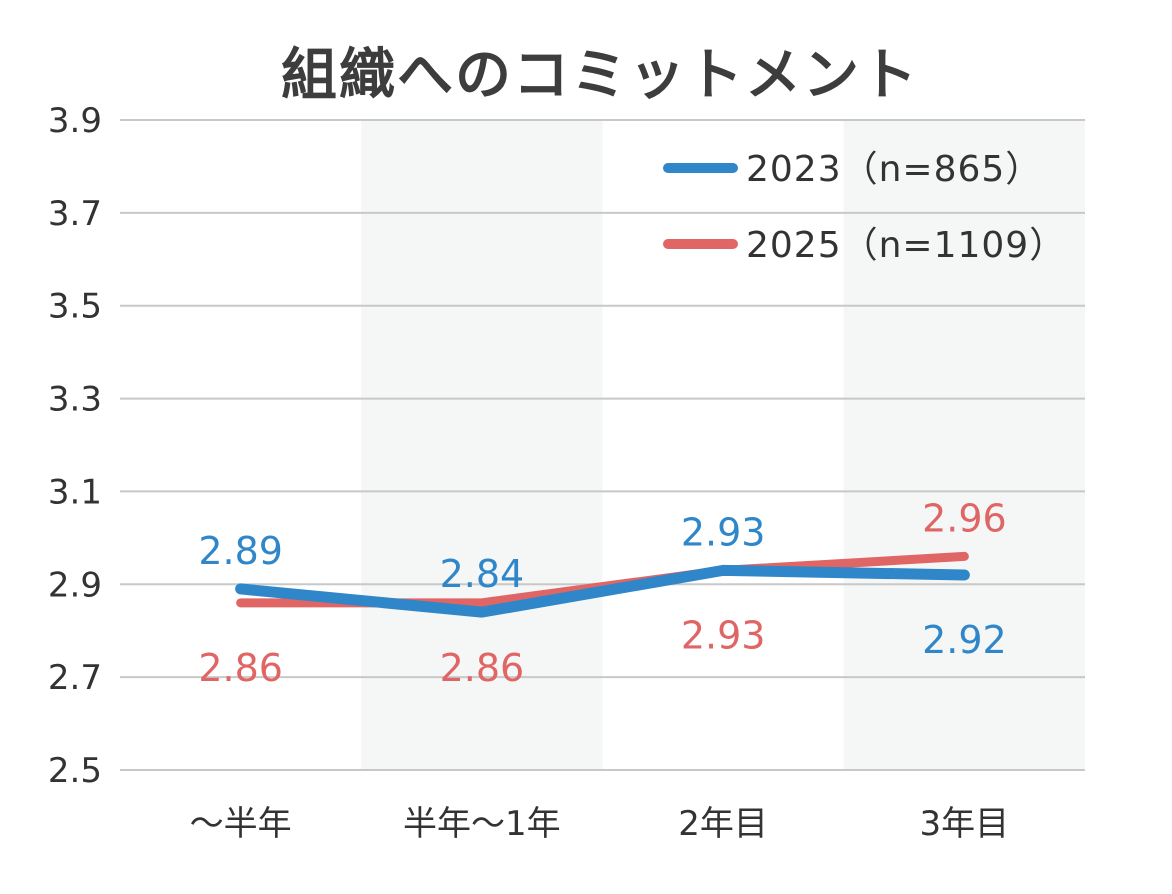 This screenshot has height=894, width=1172. What do you see at coordinates (75, 121) in the screenshot?
I see `y-tick-label: 3.9` at bounding box center [75, 121].